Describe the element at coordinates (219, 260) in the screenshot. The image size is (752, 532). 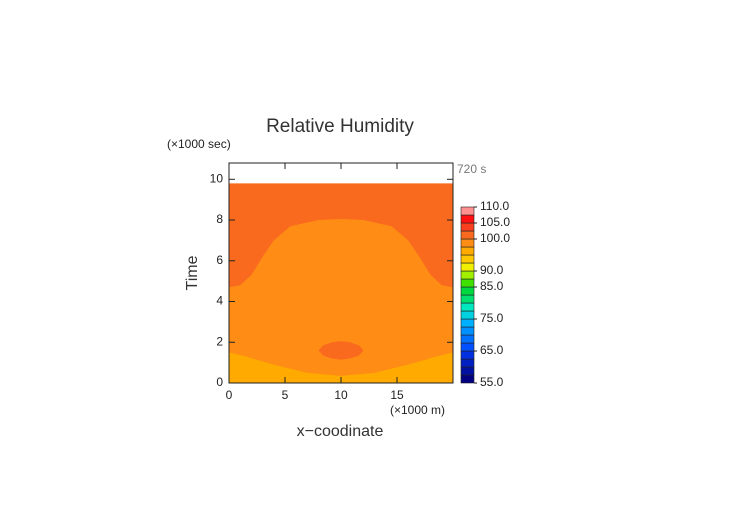
I see `y-tick-label: 6` at that location.